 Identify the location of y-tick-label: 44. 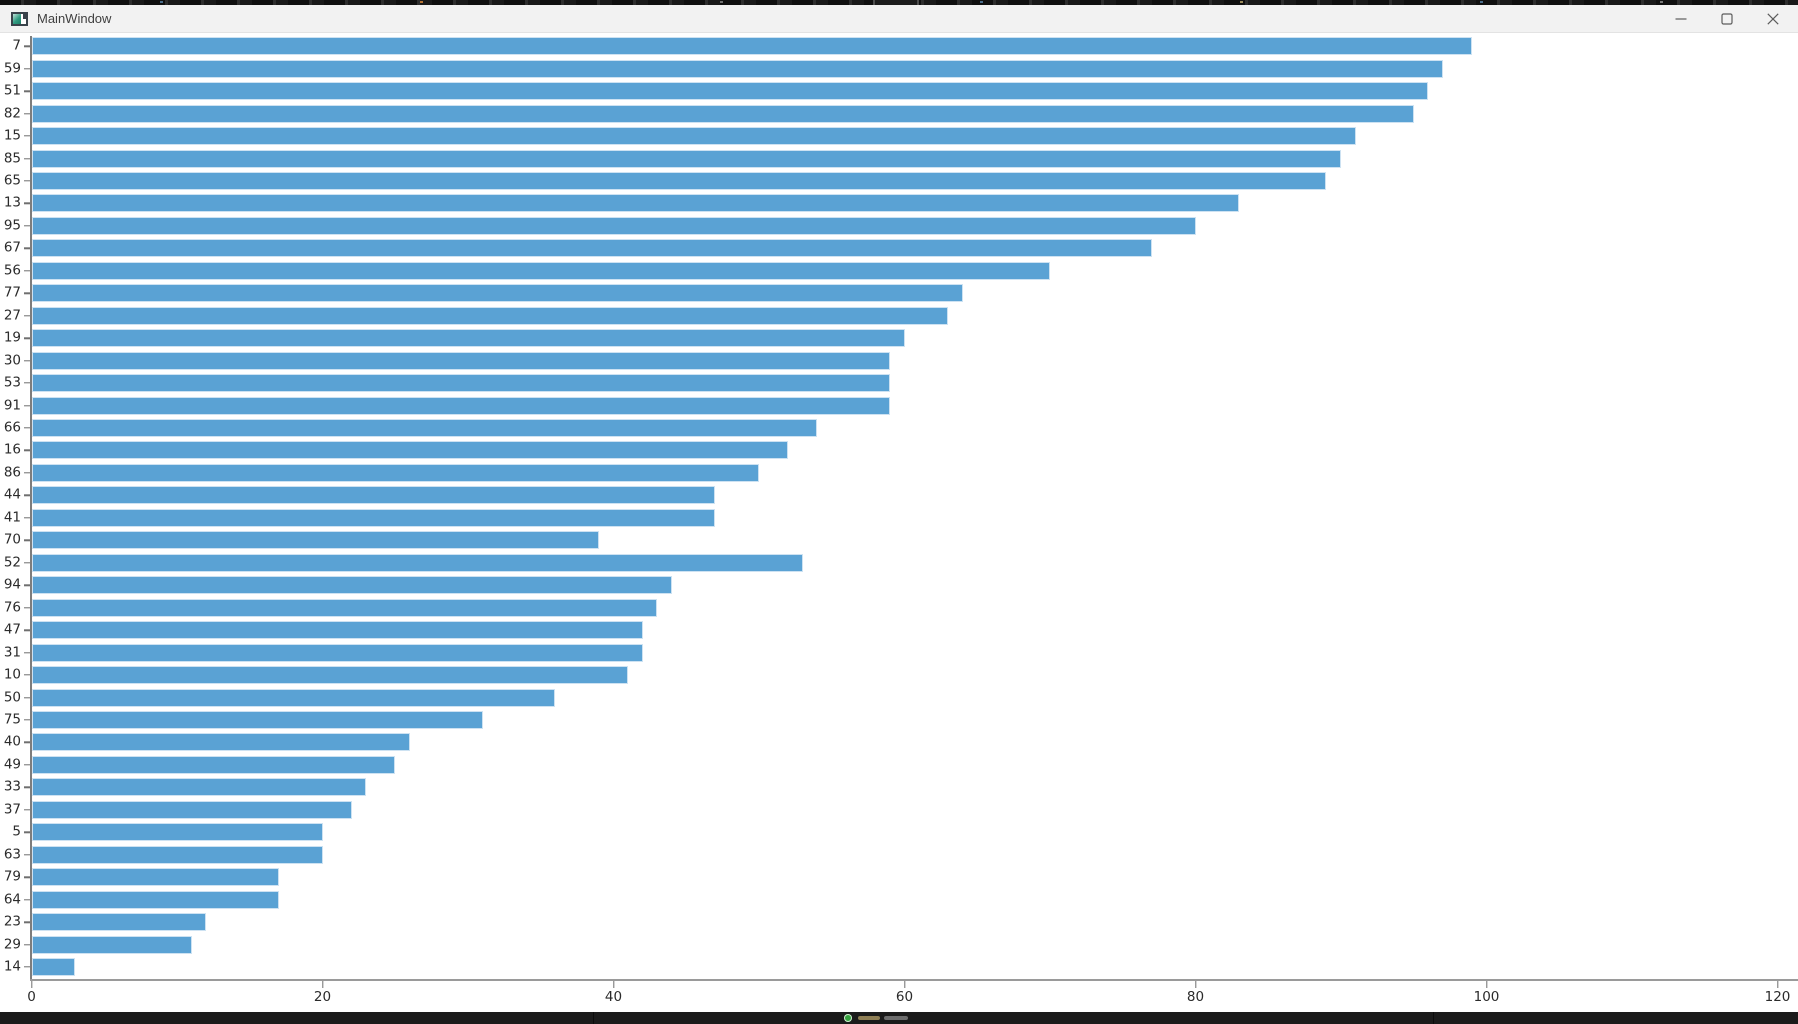
(12, 494).